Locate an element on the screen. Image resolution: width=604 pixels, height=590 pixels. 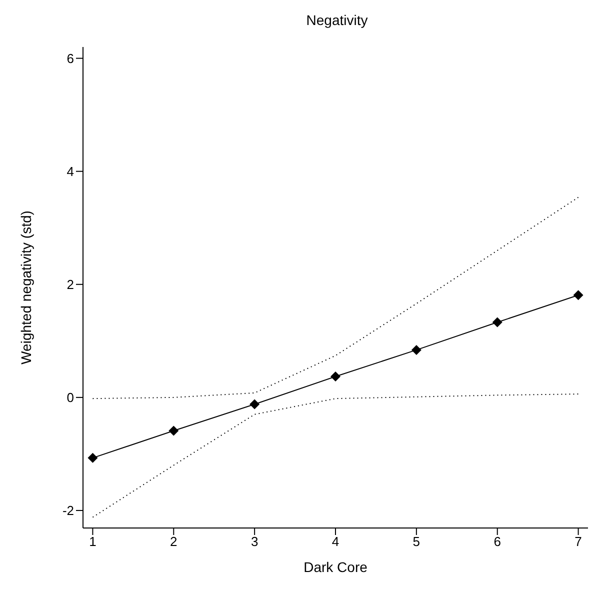
y-tick-label: 4 is located at coordinates (70, 171).